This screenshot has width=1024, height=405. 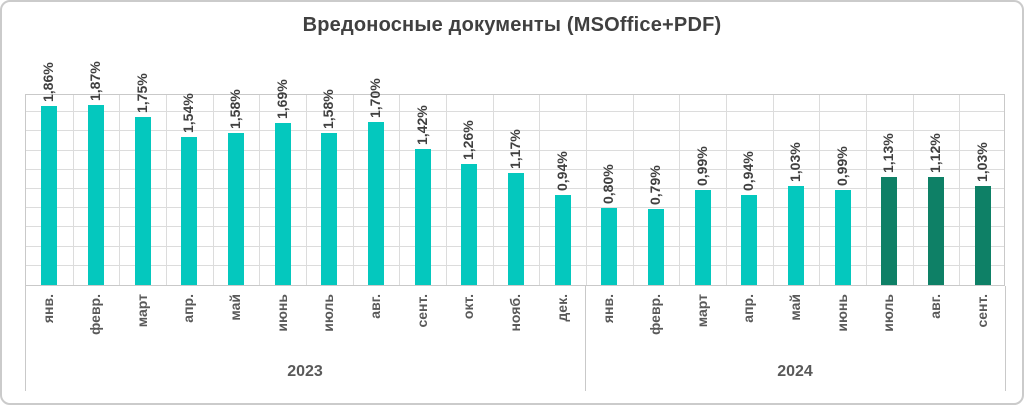 I want to click on bar-data-label: 1,54%, so click(x=188, y=113).